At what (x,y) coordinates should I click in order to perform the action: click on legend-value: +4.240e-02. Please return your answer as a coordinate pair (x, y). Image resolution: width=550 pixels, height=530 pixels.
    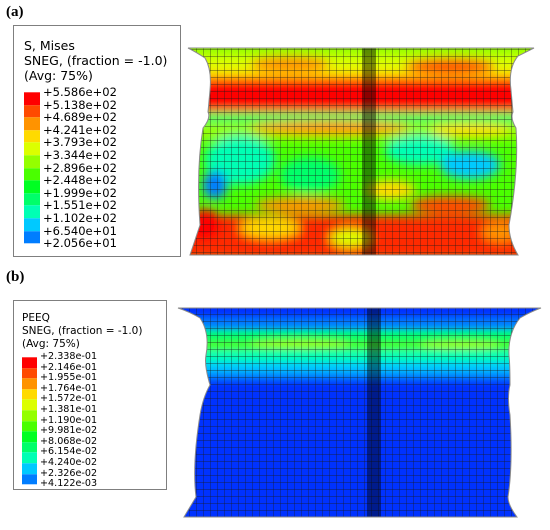
    Looking at the image, I should click on (69, 462).